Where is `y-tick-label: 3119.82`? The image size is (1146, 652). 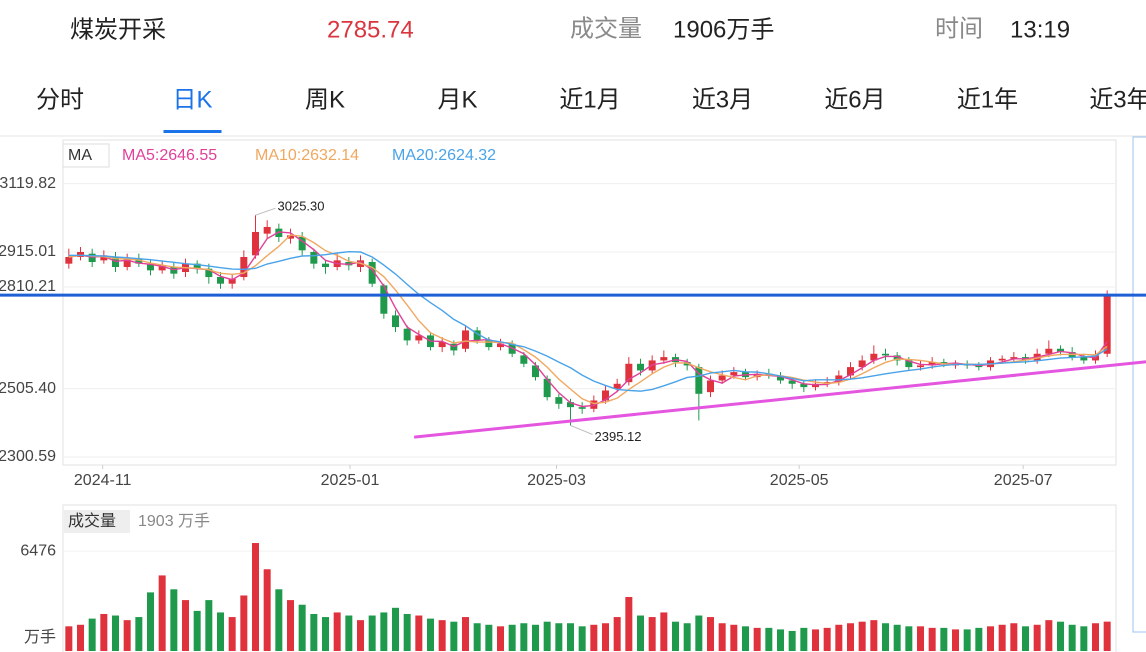
y-tick-label: 3119.82 is located at coordinates (28, 183).